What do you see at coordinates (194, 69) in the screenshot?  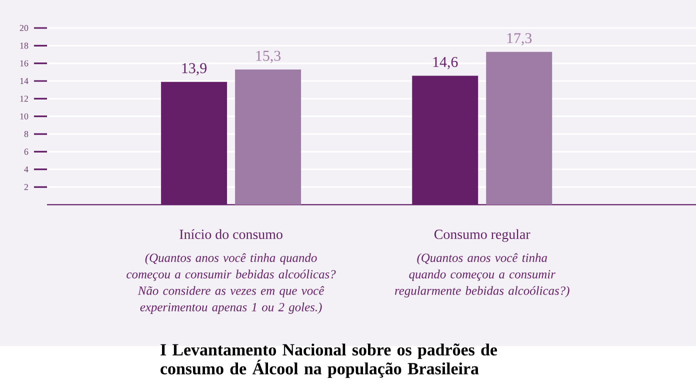 I see `data-label: 13,9` at bounding box center [194, 69].